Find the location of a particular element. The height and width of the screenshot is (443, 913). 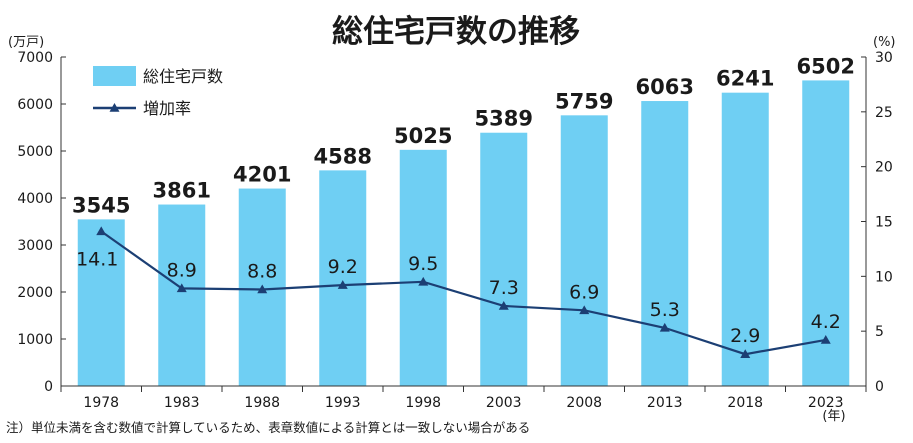

y-left-tick-4000: 4000 is located at coordinates (35, 199).